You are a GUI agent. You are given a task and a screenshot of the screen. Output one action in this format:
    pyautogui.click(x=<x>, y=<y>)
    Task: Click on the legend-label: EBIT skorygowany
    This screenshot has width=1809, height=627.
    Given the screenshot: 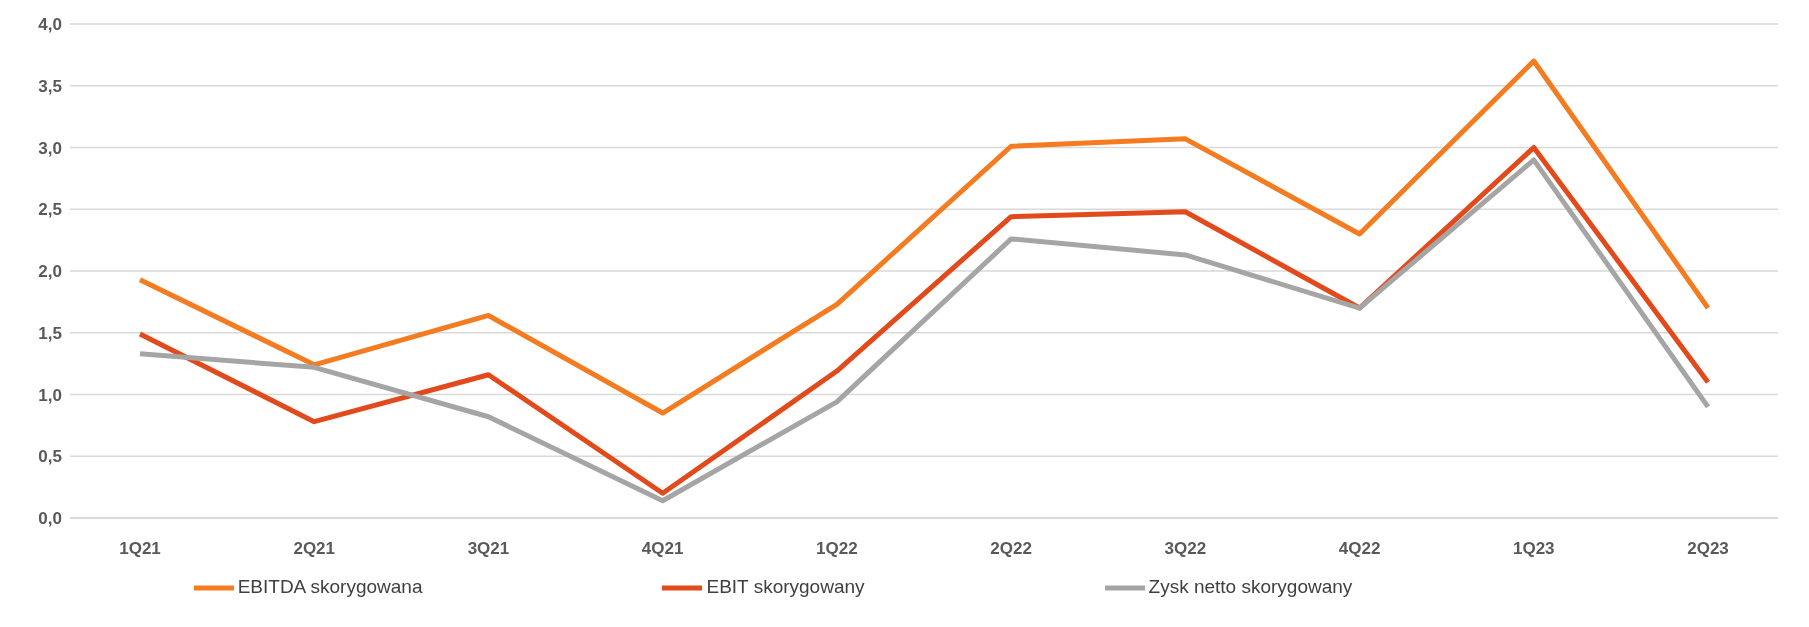 What is the action you would take?
    pyautogui.click(x=785, y=587)
    